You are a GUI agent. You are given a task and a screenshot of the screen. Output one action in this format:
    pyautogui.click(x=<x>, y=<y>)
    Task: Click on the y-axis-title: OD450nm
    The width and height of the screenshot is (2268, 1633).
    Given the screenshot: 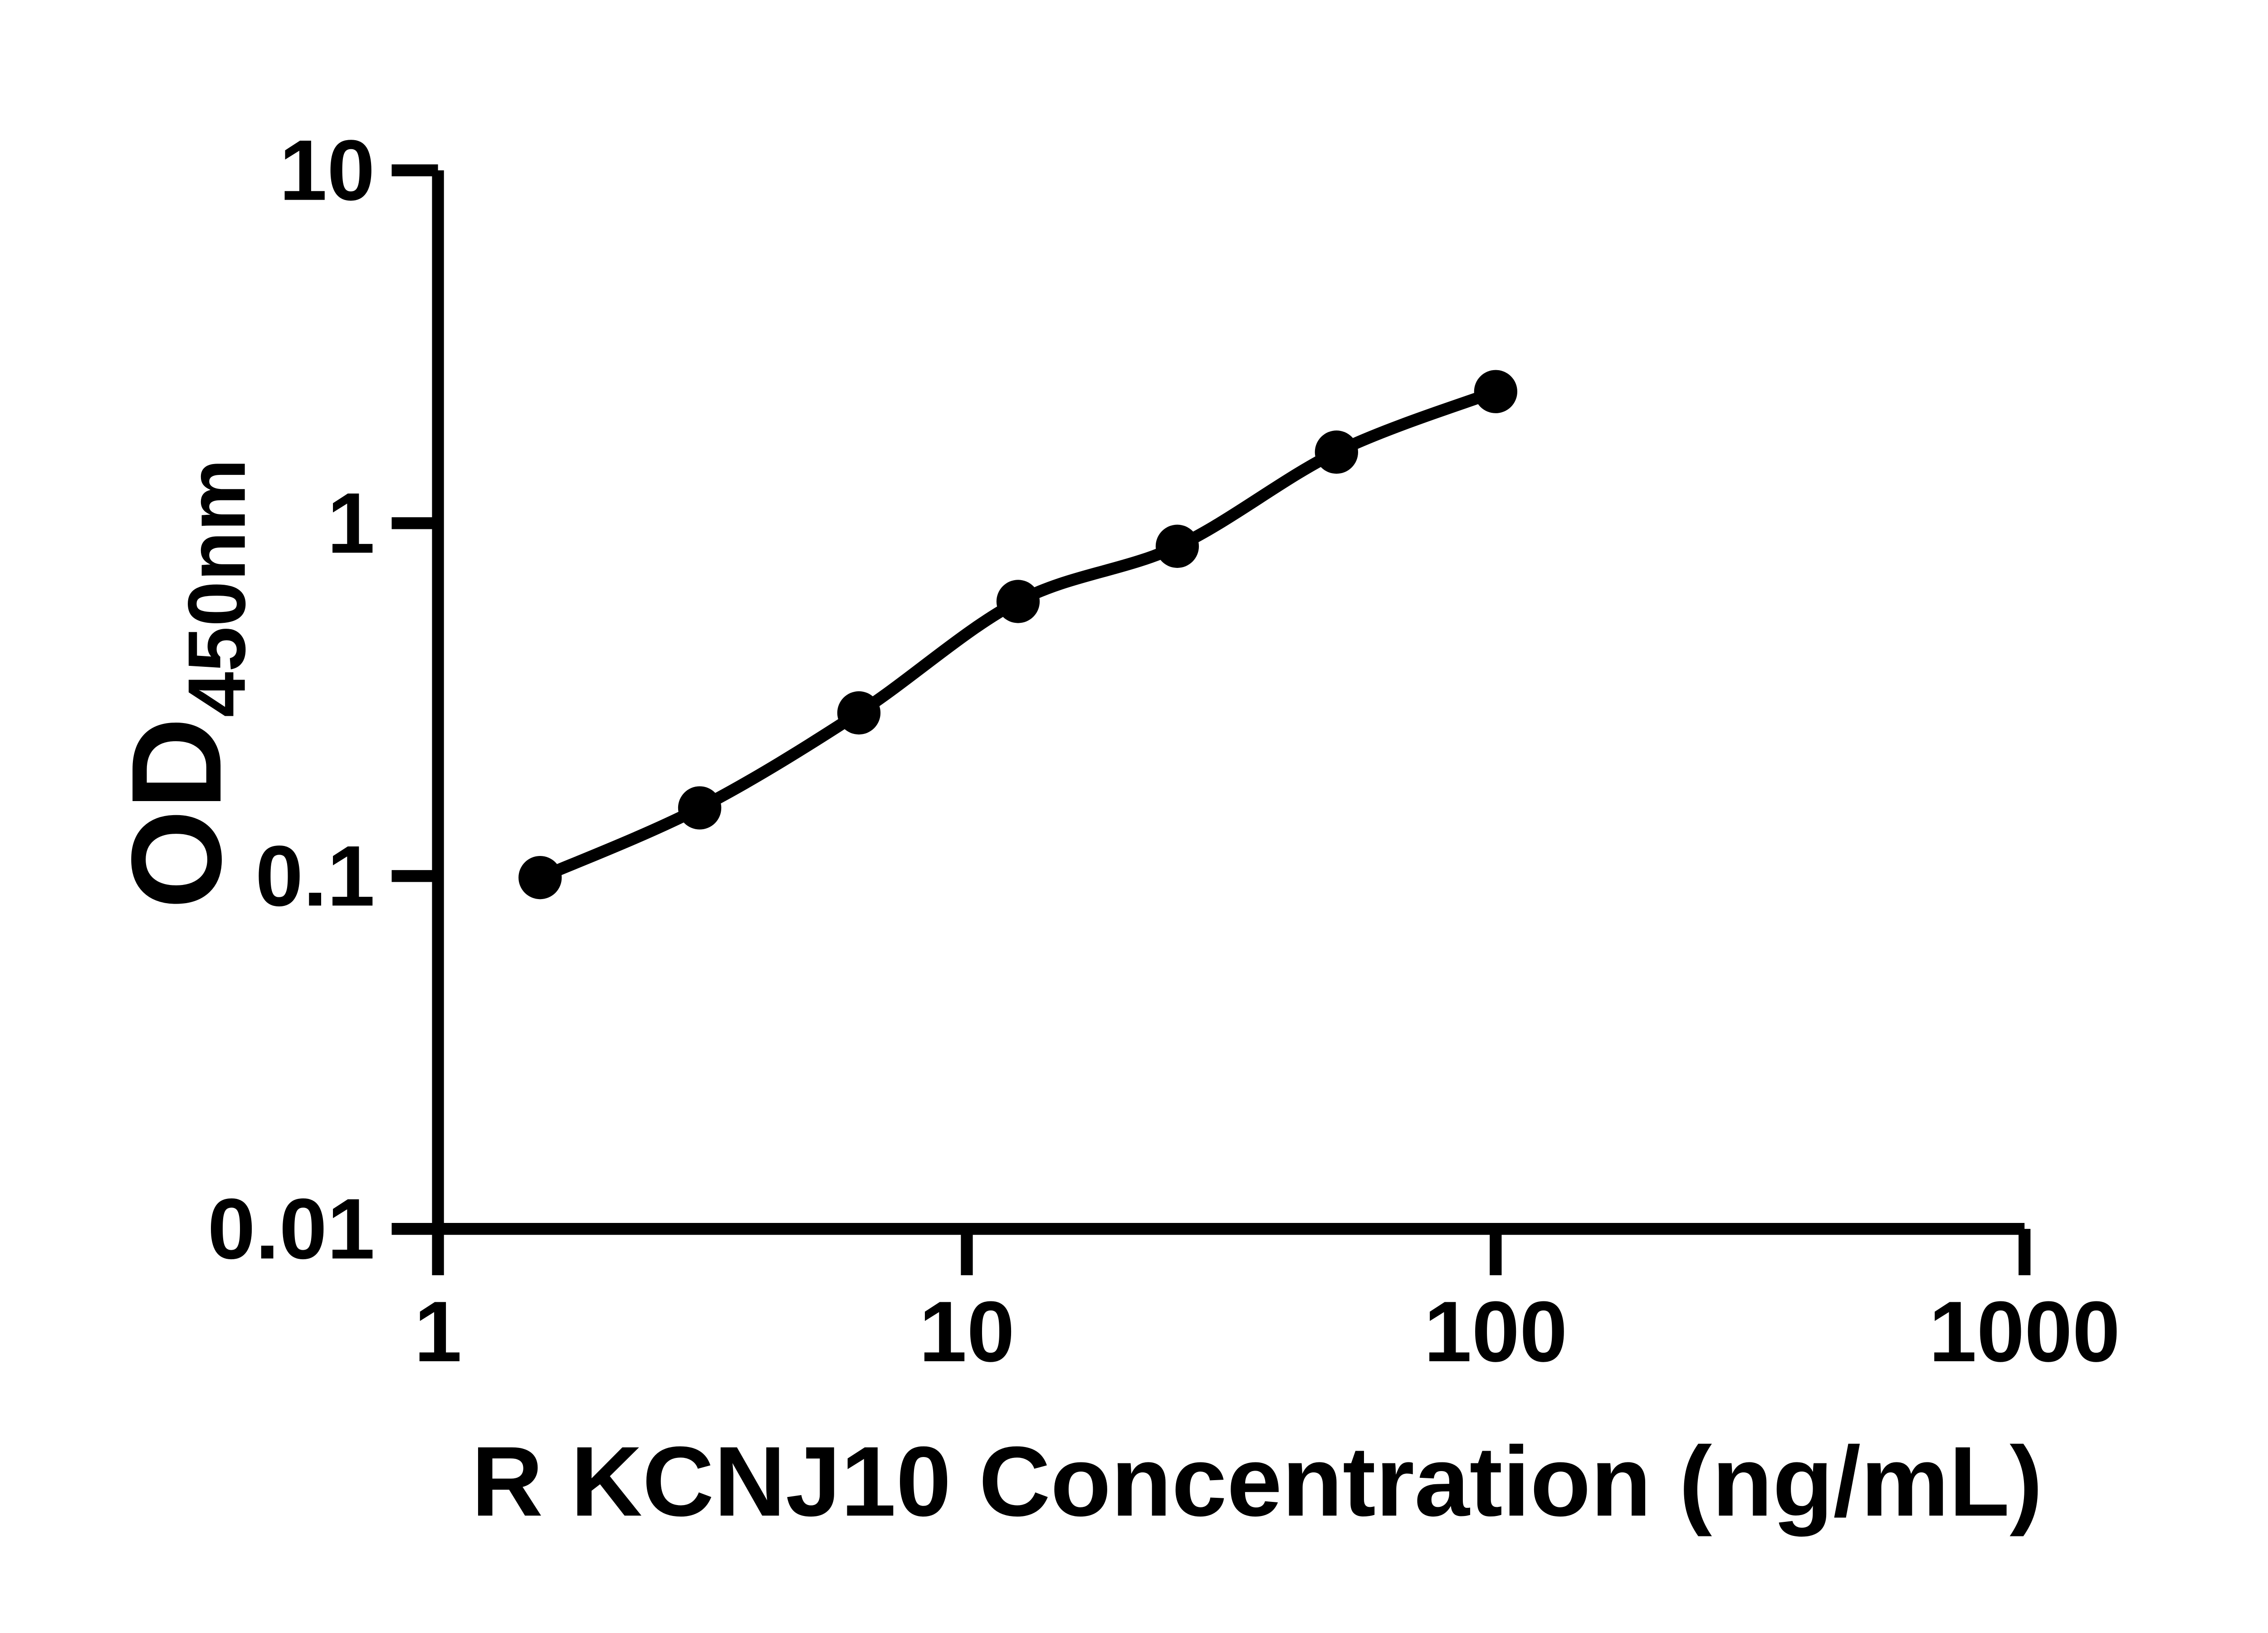 What is the action you would take?
    pyautogui.click(x=184, y=684)
    